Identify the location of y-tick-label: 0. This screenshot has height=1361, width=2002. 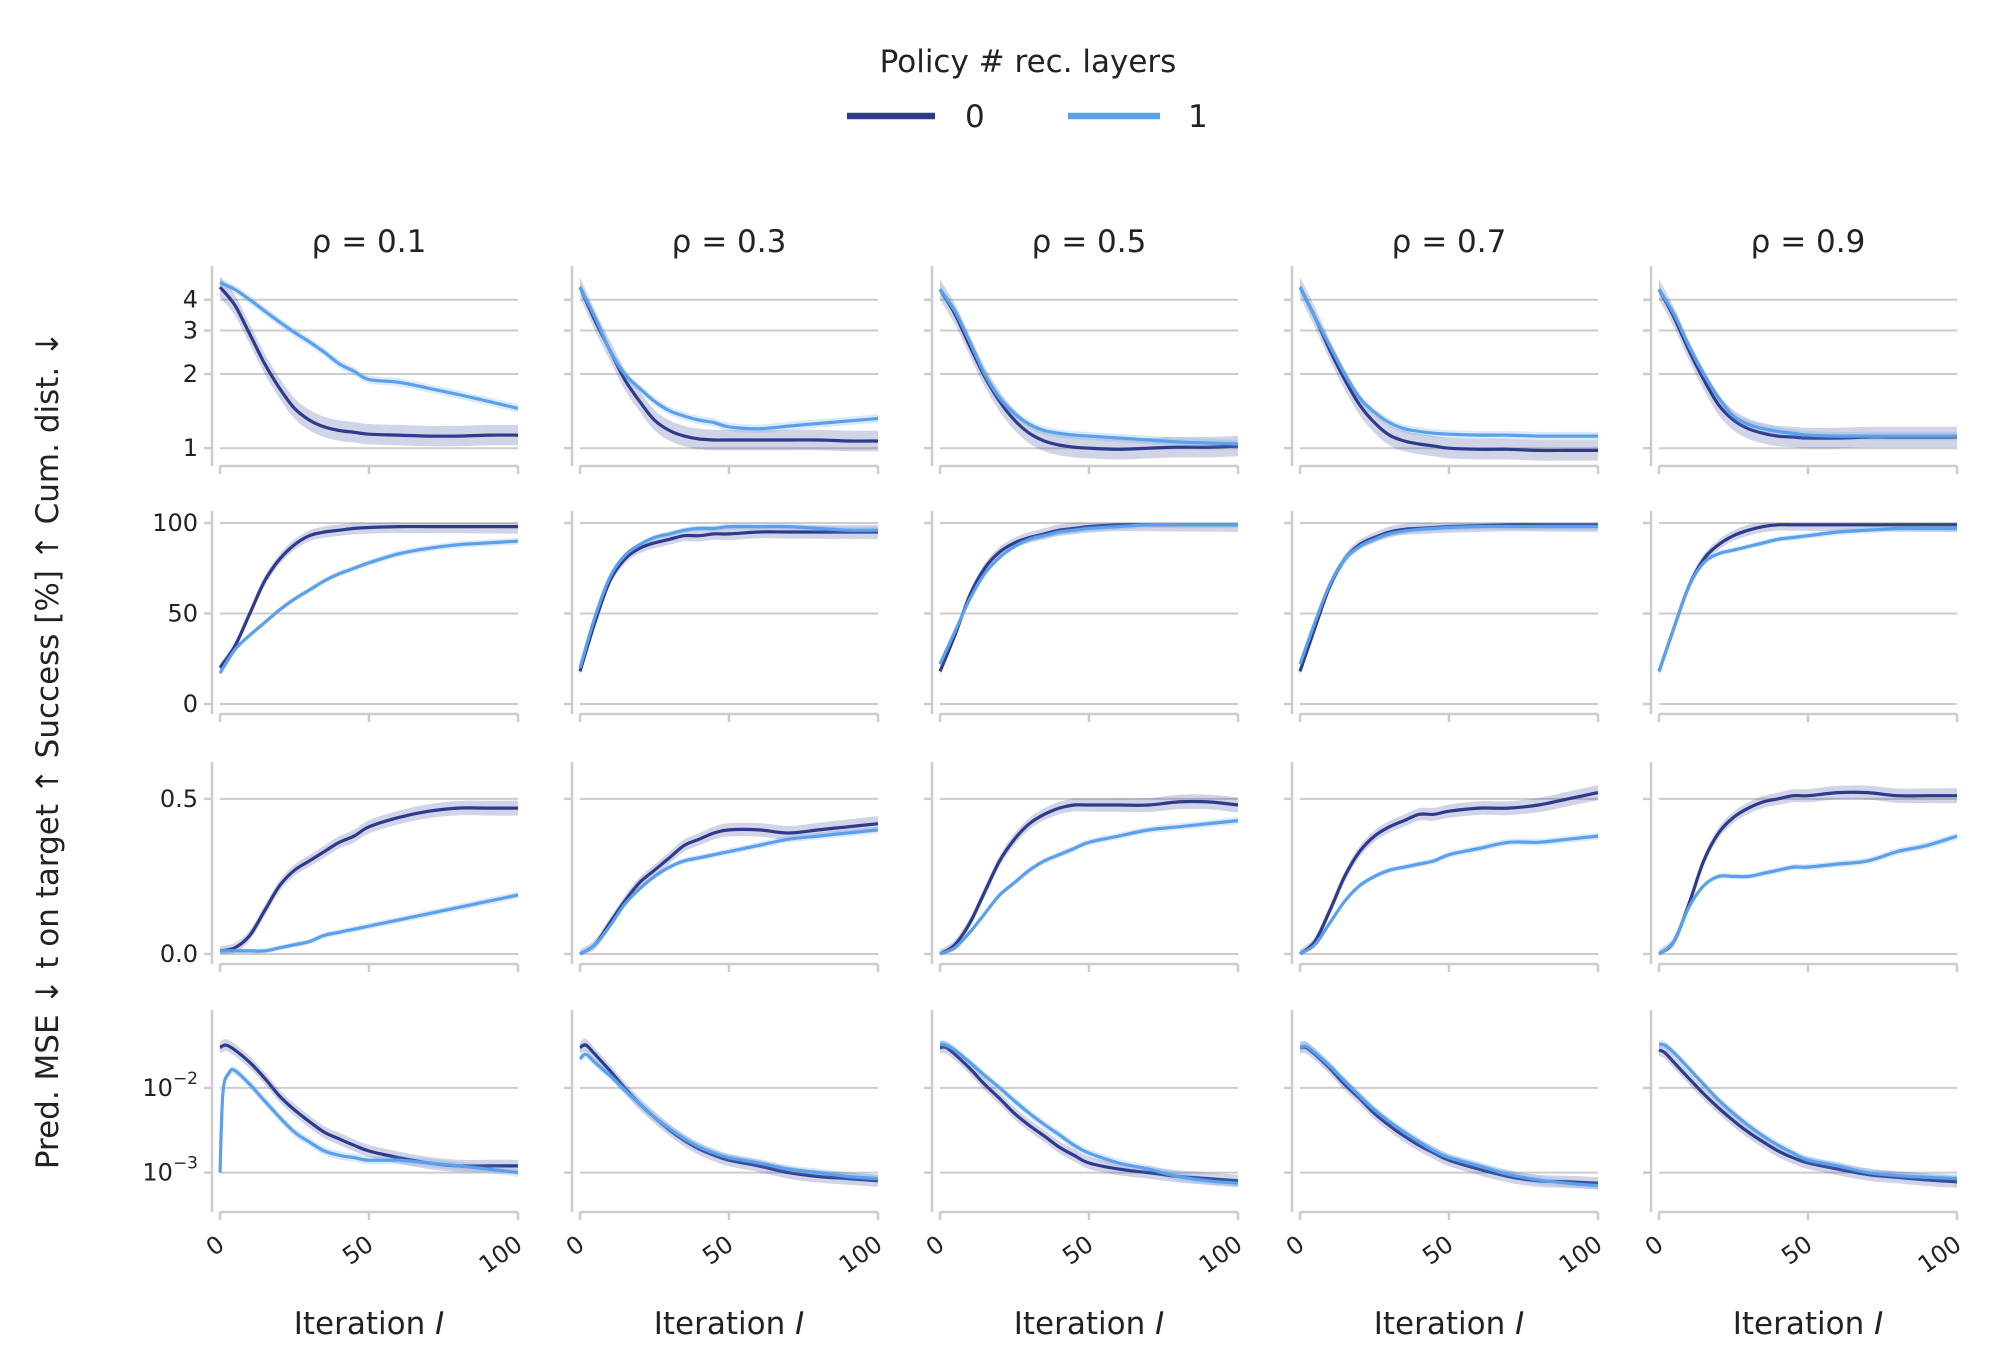
(190, 704).